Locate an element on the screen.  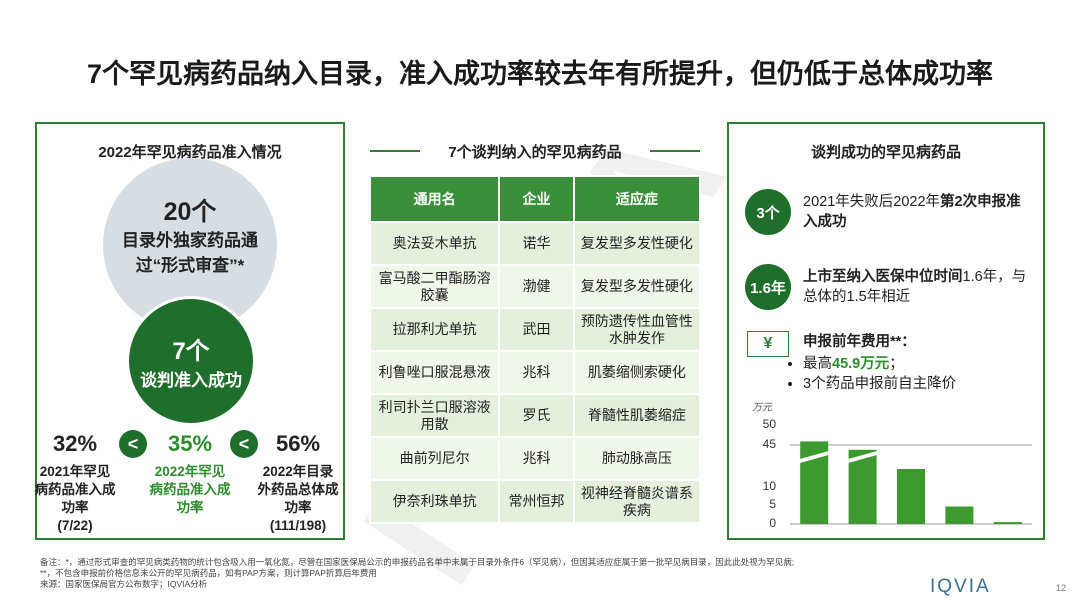
table-cell: 武田 is located at coordinates (536, 329).